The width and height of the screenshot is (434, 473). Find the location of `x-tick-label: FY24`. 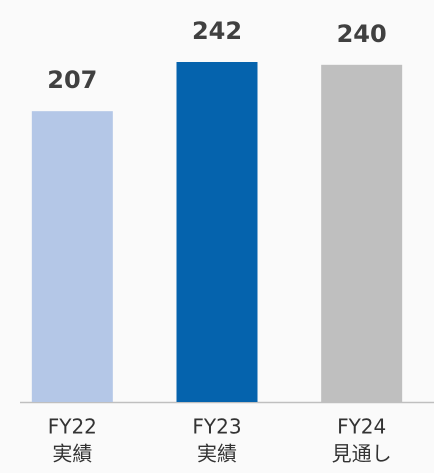

x-tick-label: FY24 is located at coordinates (361, 427).